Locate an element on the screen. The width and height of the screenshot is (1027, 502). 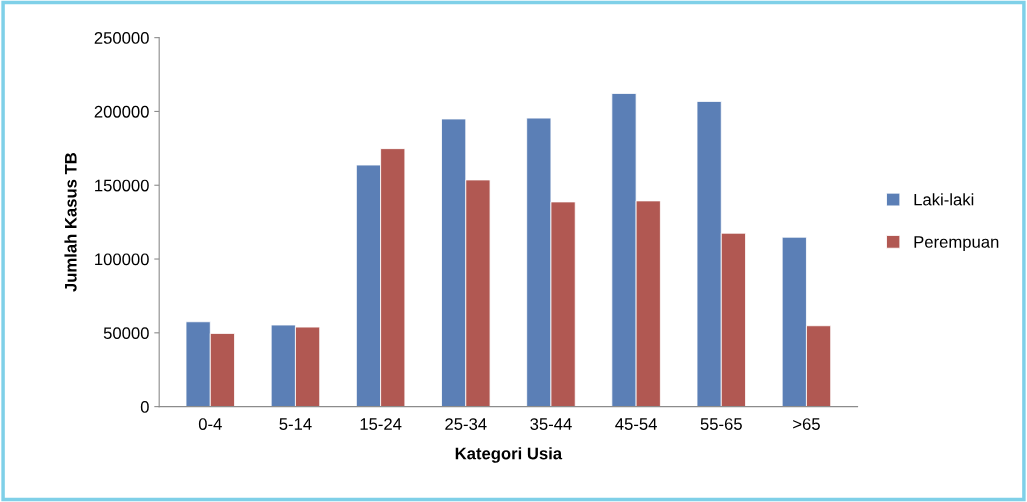
legend-label: Perempuan is located at coordinates (956, 244).